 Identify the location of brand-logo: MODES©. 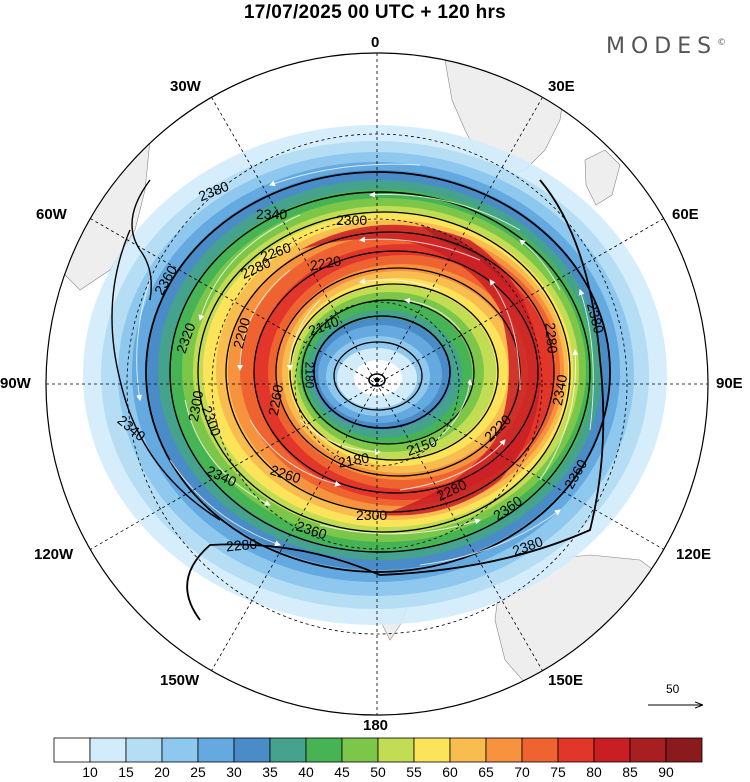
(666, 46).